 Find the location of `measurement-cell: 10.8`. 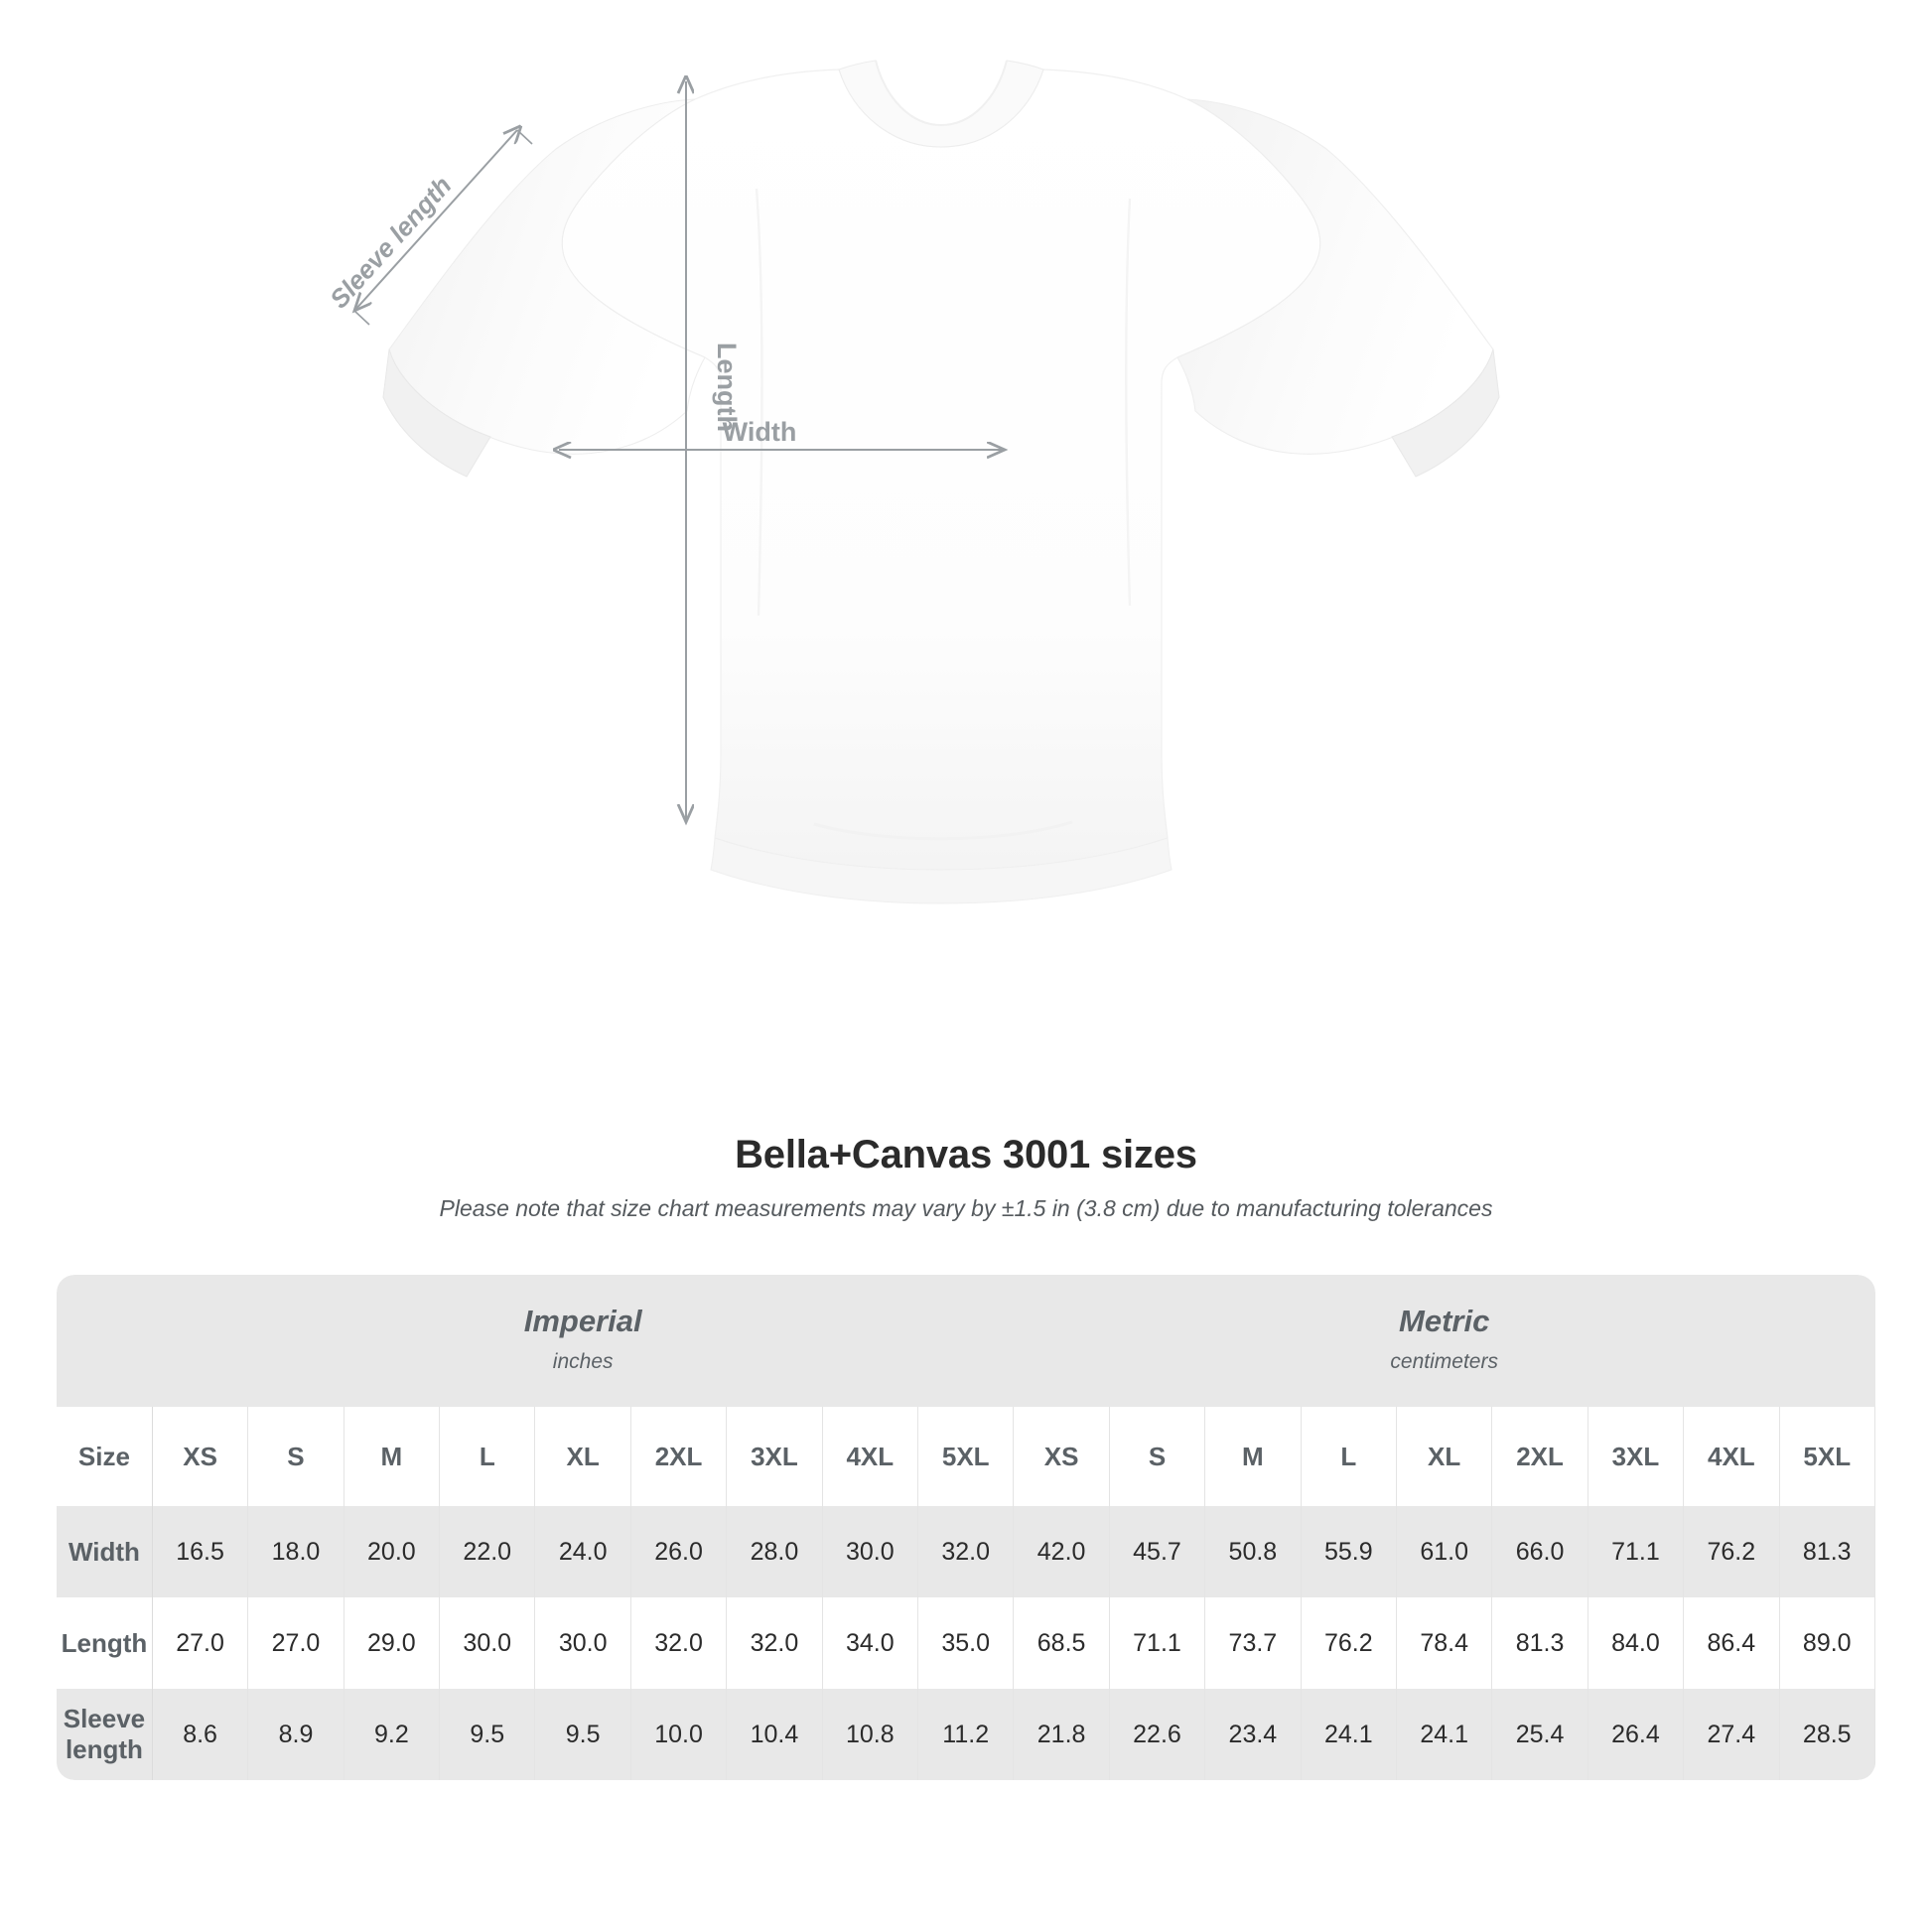

measurement-cell: 10.8 is located at coordinates (870, 1735).